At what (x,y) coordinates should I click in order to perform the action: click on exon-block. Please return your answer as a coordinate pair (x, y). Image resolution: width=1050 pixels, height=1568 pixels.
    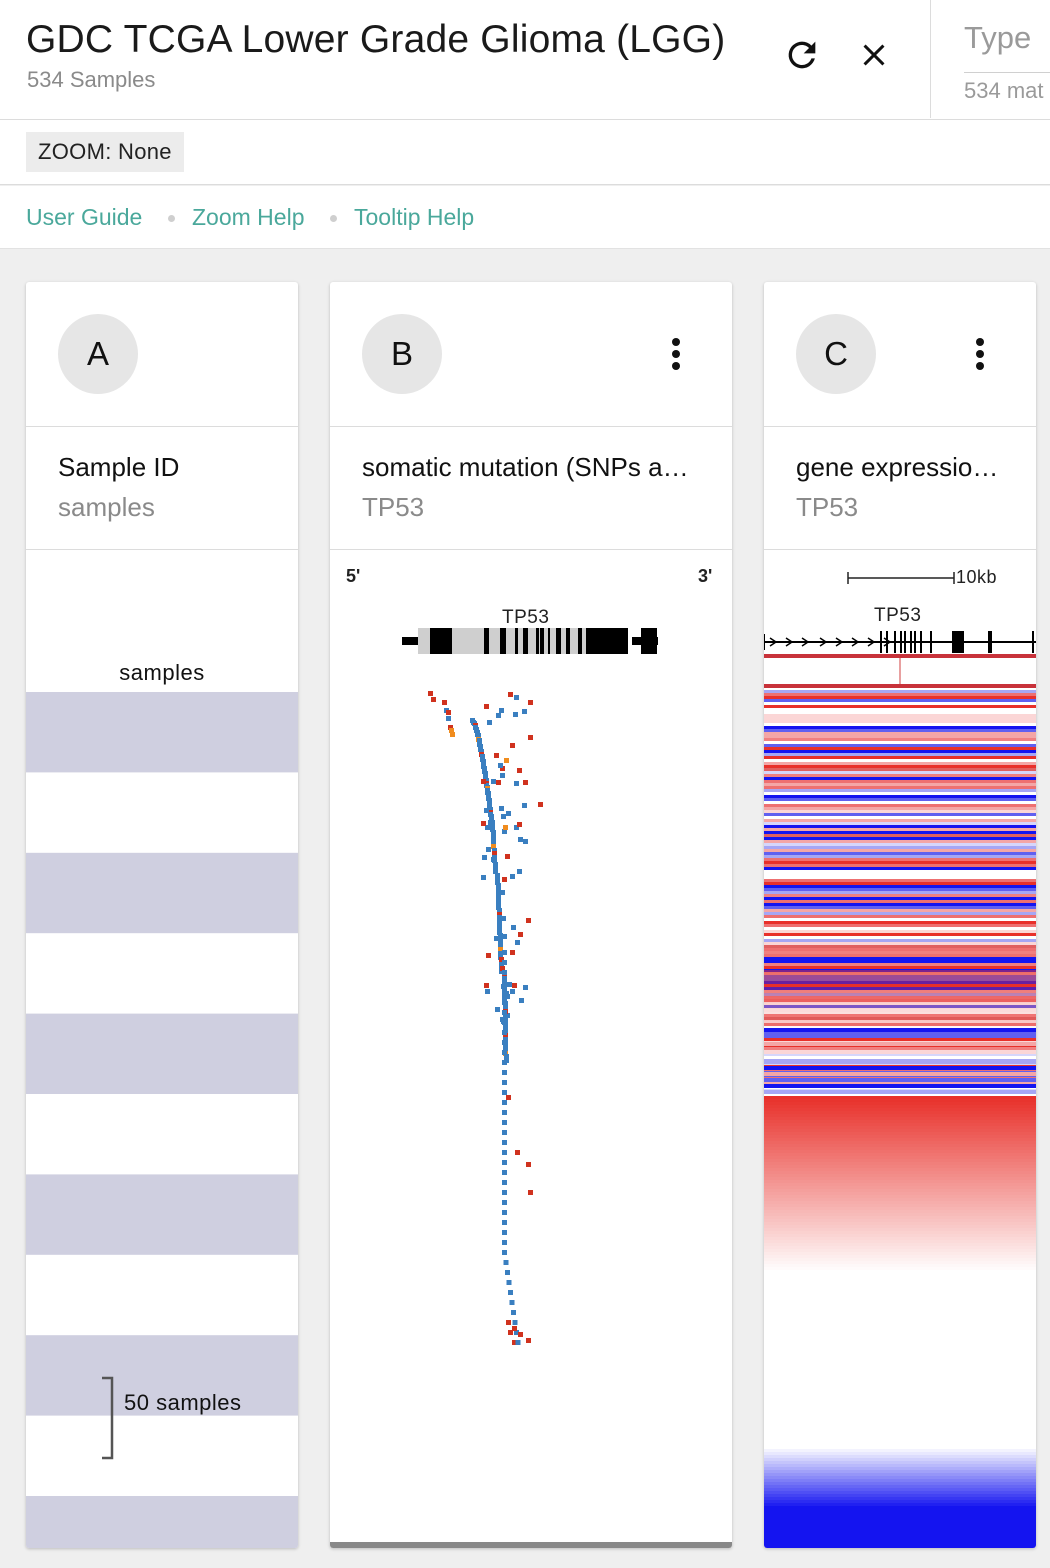
    Looking at the image, I should click on (958, 642).